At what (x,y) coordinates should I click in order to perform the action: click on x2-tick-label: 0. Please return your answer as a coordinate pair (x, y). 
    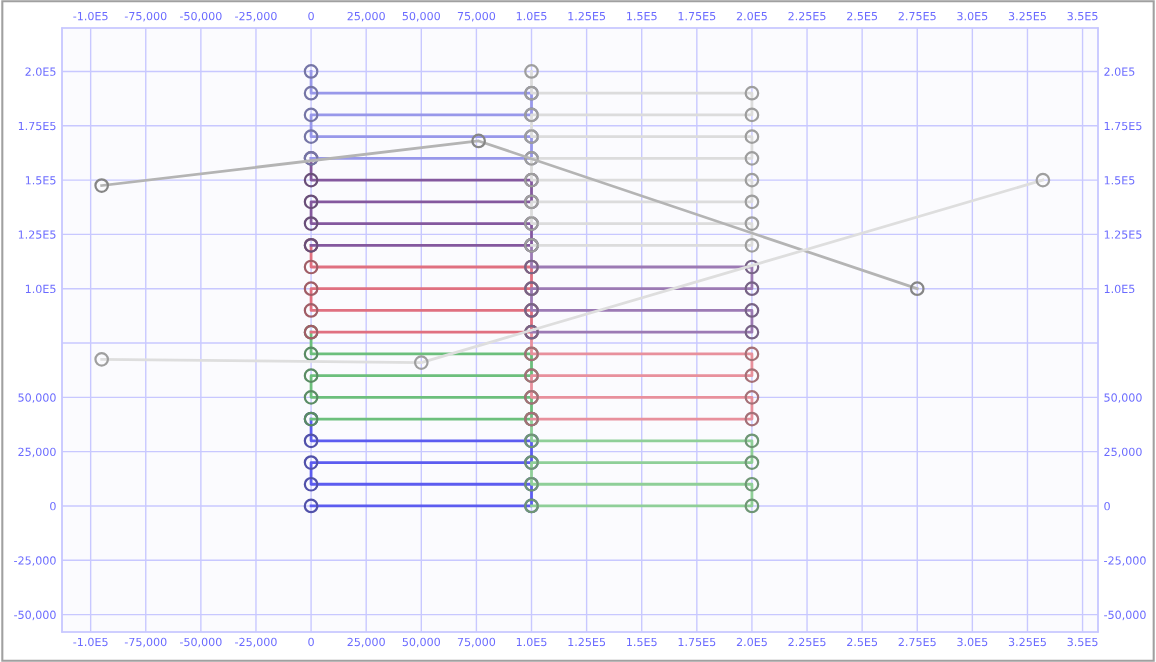
    Looking at the image, I should click on (311, 16).